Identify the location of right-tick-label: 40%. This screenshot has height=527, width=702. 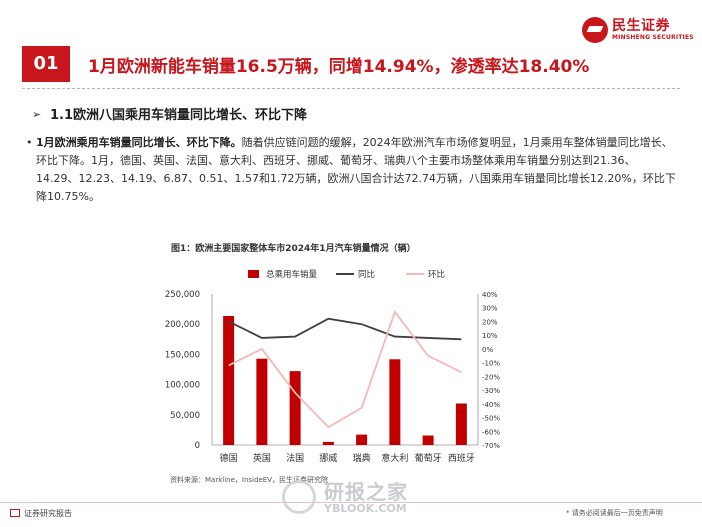
(490, 295).